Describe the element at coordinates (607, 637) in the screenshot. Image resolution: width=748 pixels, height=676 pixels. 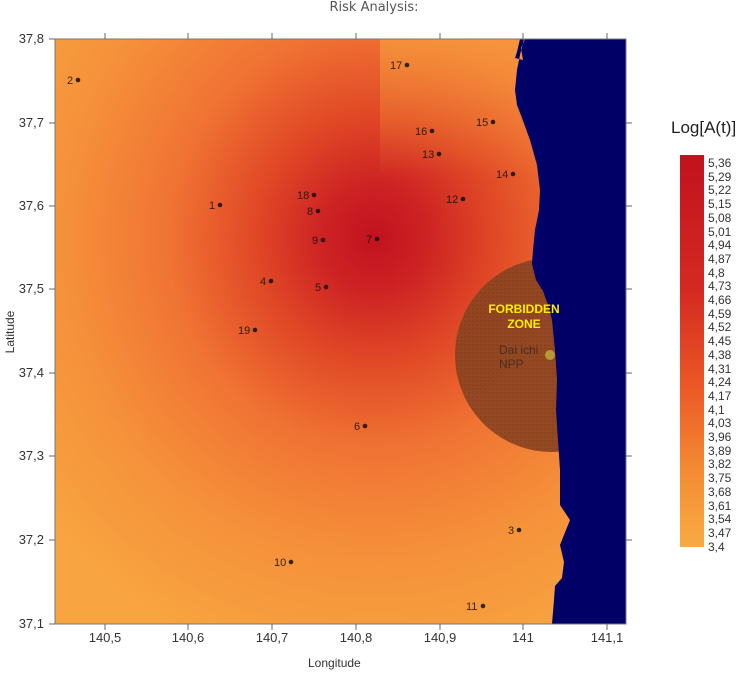
I see `x-tick: 141,1` at that location.